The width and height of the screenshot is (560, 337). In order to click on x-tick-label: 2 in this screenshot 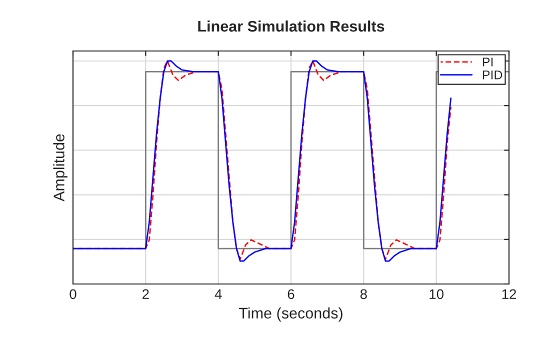, I will do `click(145, 294)`.